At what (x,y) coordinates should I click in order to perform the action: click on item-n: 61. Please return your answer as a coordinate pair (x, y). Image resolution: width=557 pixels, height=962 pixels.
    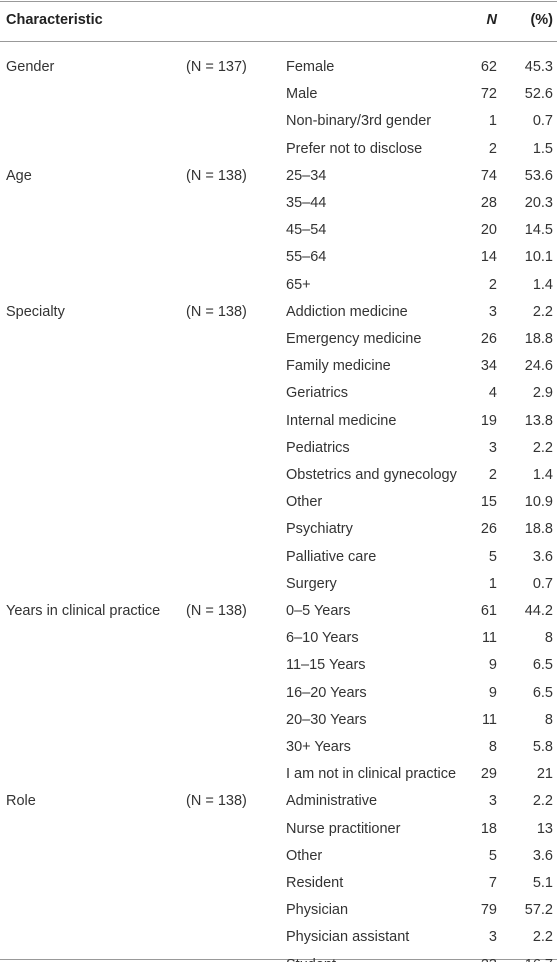
    Looking at the image, I should click on (488, 611).